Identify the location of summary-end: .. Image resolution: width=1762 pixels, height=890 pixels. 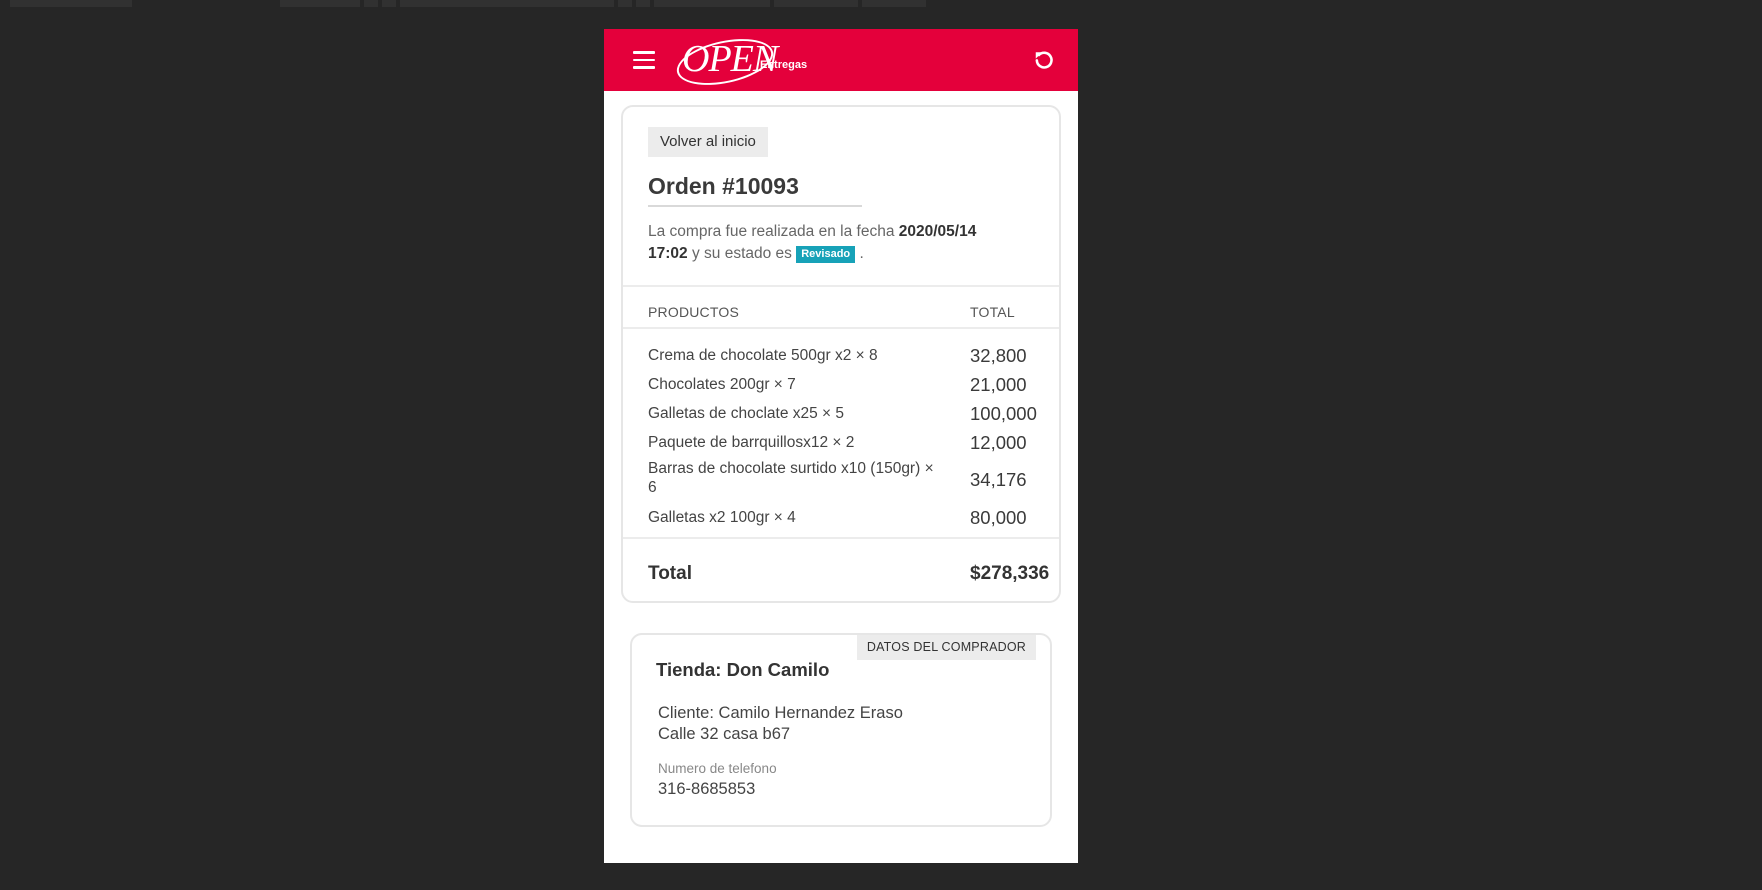
(861, 253).